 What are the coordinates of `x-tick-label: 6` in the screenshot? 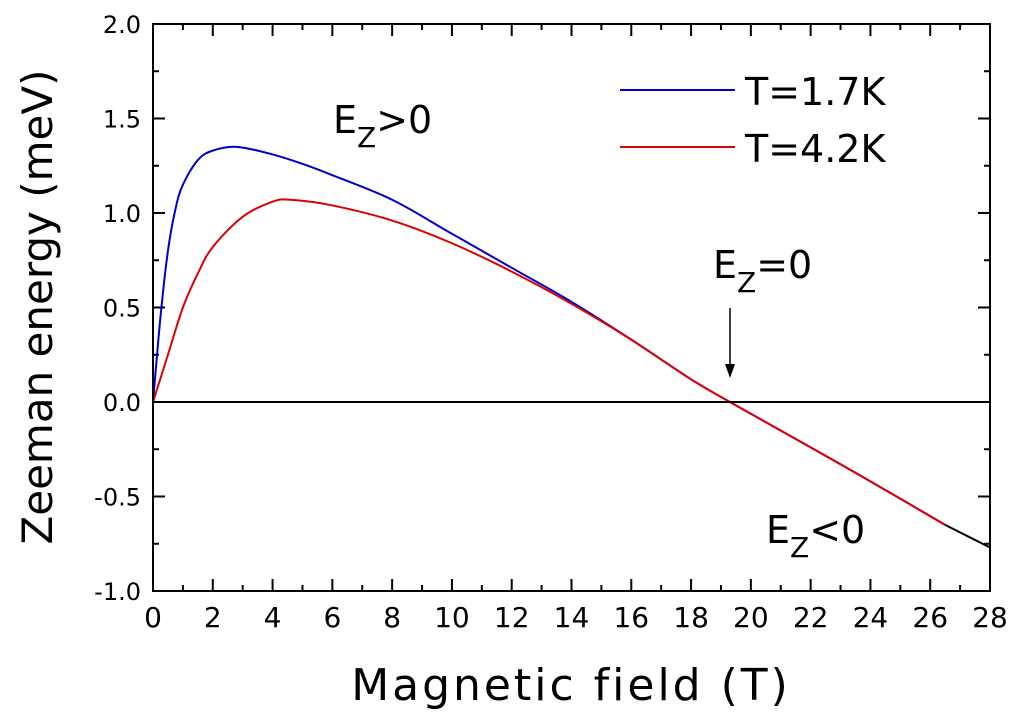 It's located at (332, 617).